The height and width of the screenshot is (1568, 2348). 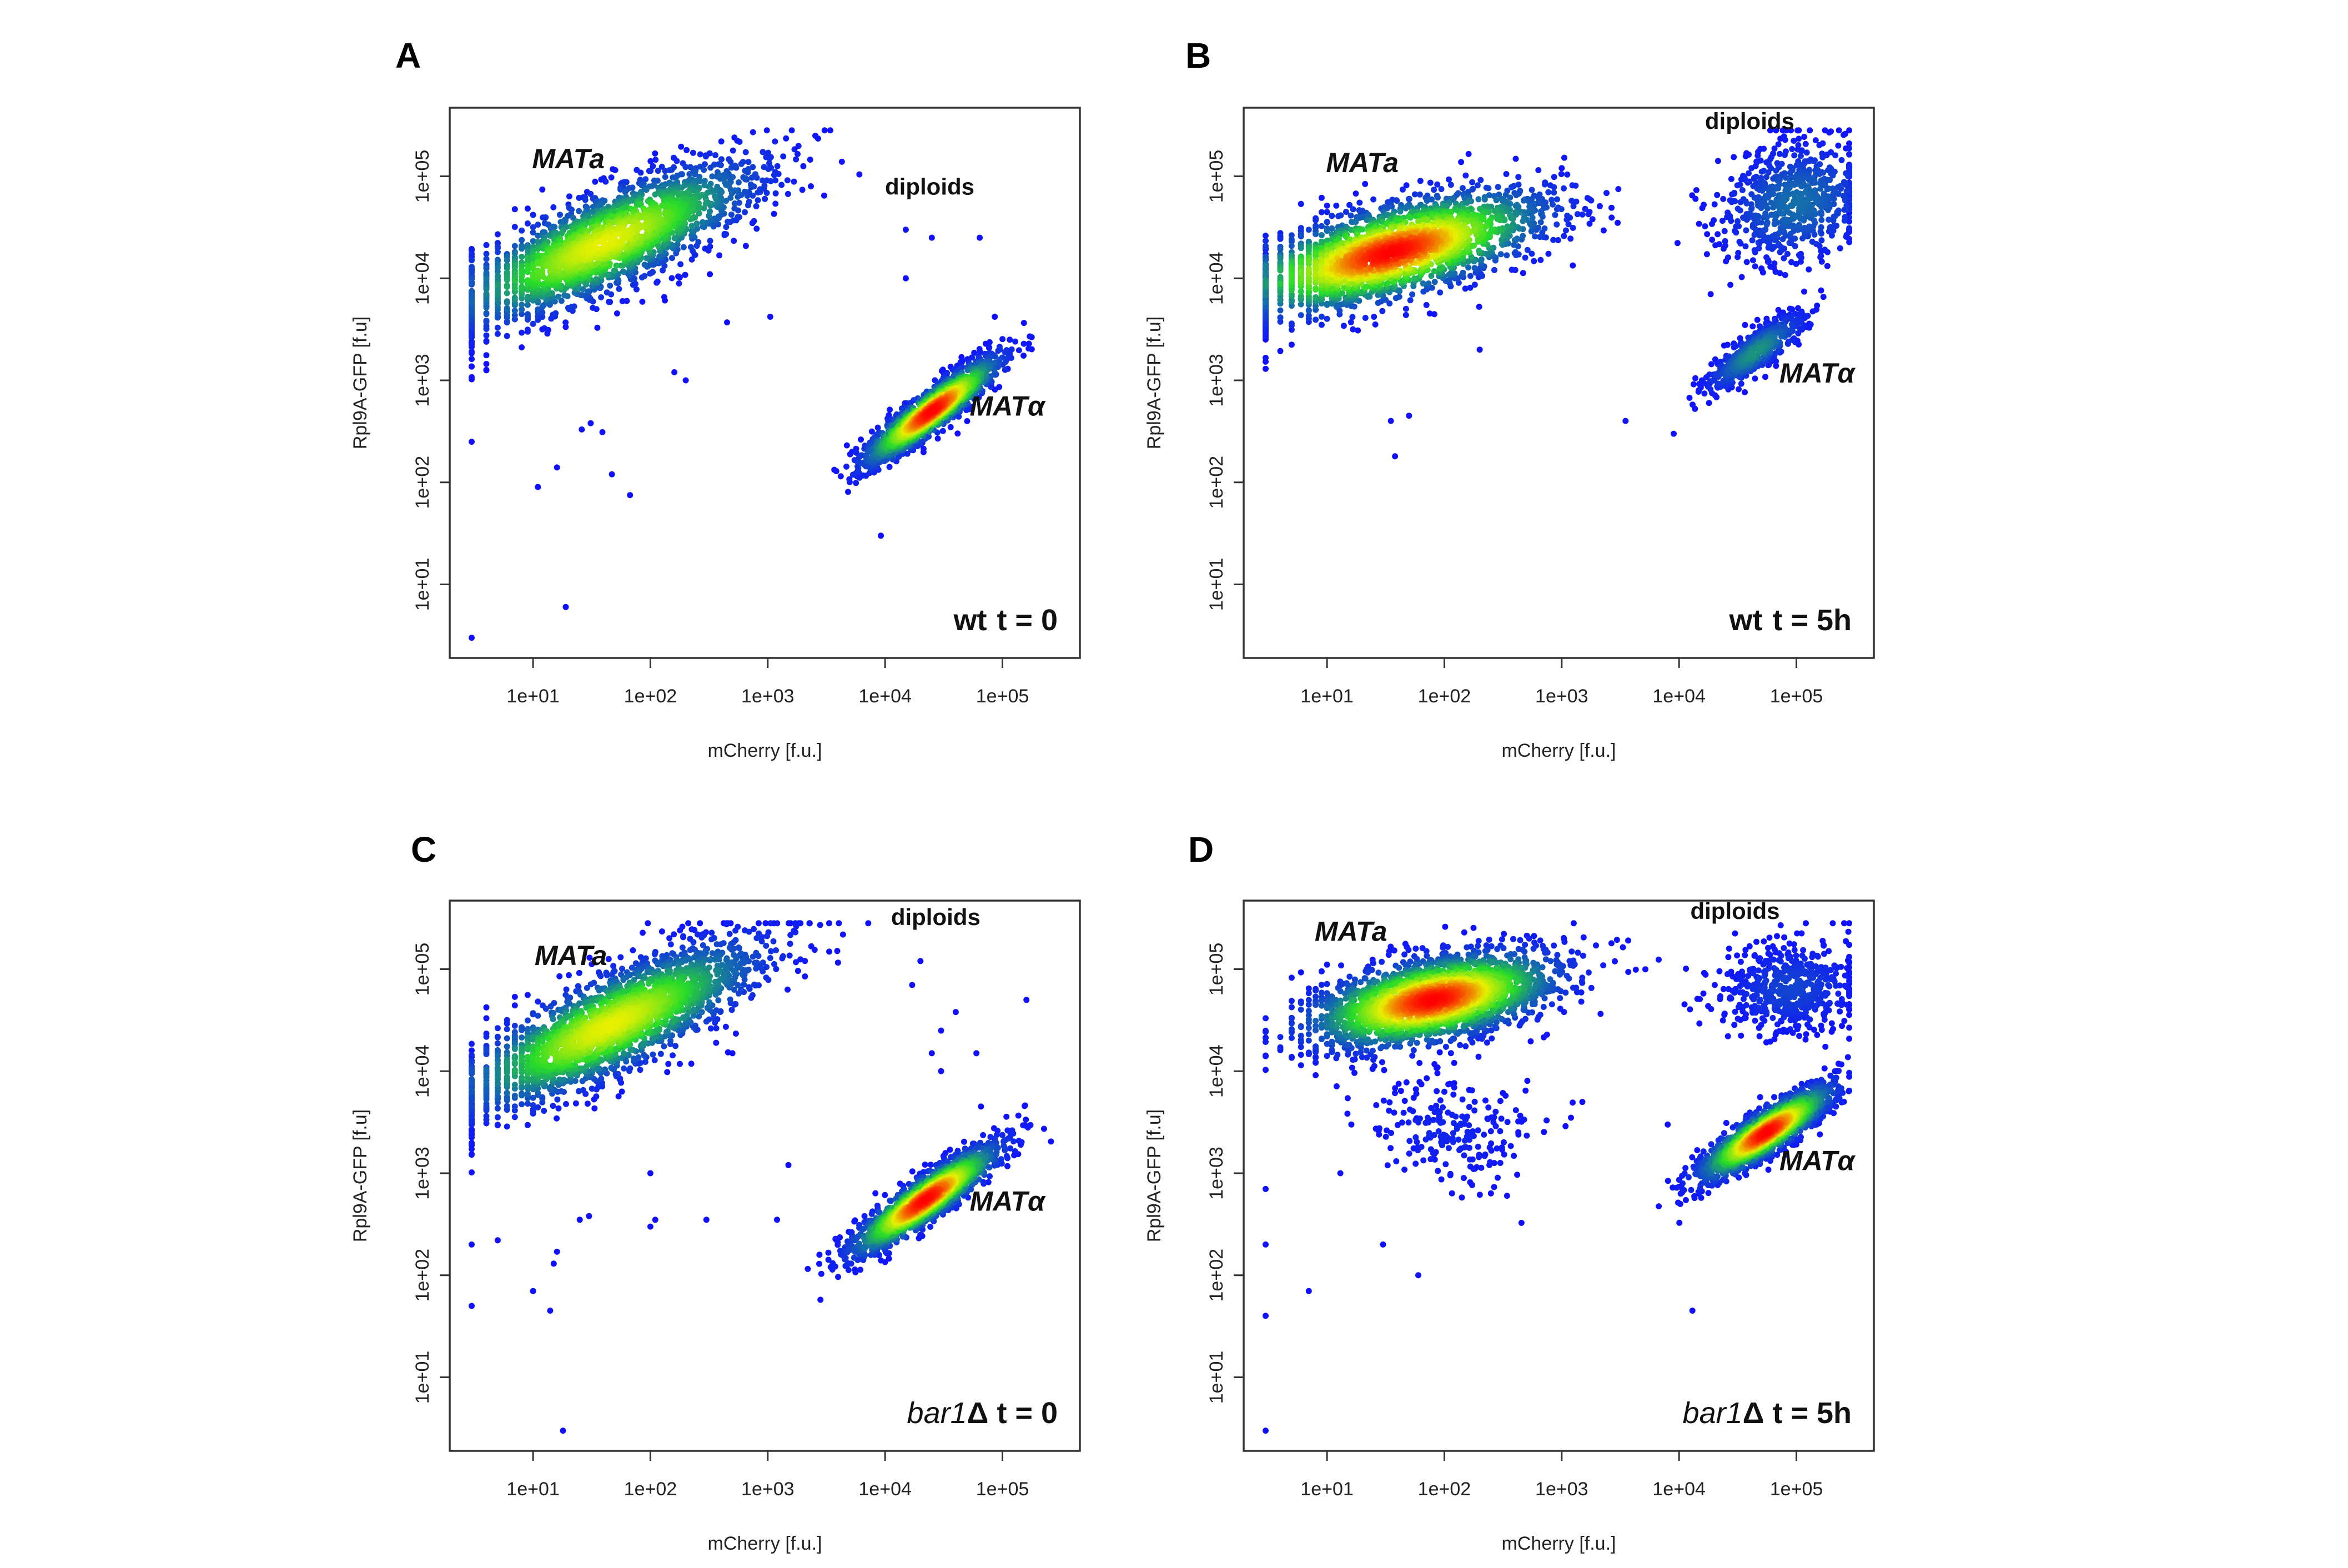 What do you see at coordinates (423, 483) in the screenshot?
I see `y-tick-label: 1e+02` at bounding box center [423, 483].